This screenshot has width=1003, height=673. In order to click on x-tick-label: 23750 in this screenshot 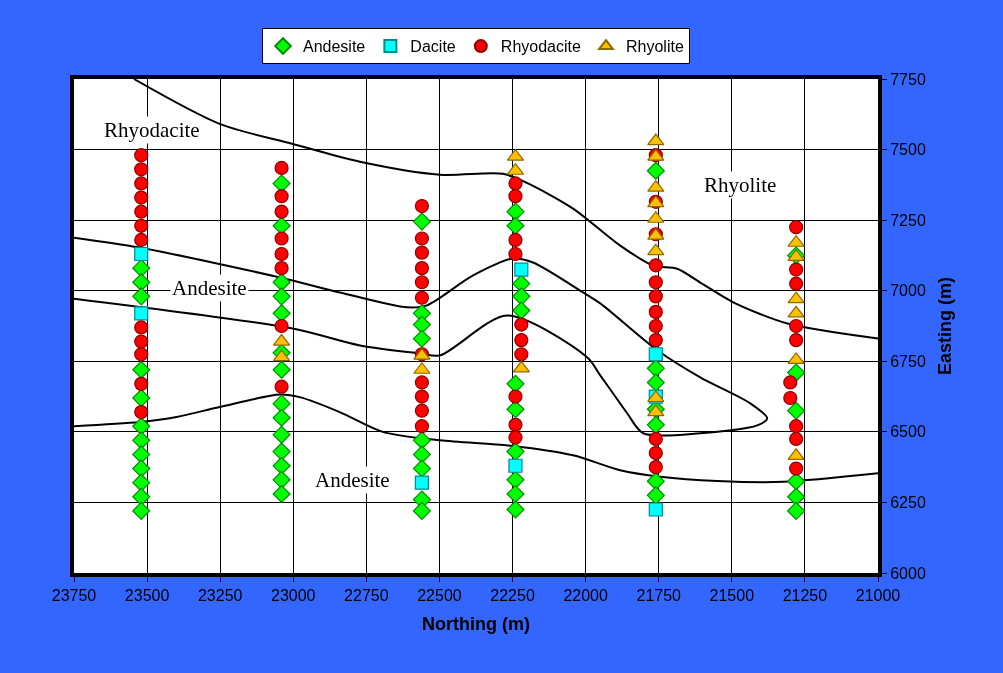, I will do `click(74, 596)`.